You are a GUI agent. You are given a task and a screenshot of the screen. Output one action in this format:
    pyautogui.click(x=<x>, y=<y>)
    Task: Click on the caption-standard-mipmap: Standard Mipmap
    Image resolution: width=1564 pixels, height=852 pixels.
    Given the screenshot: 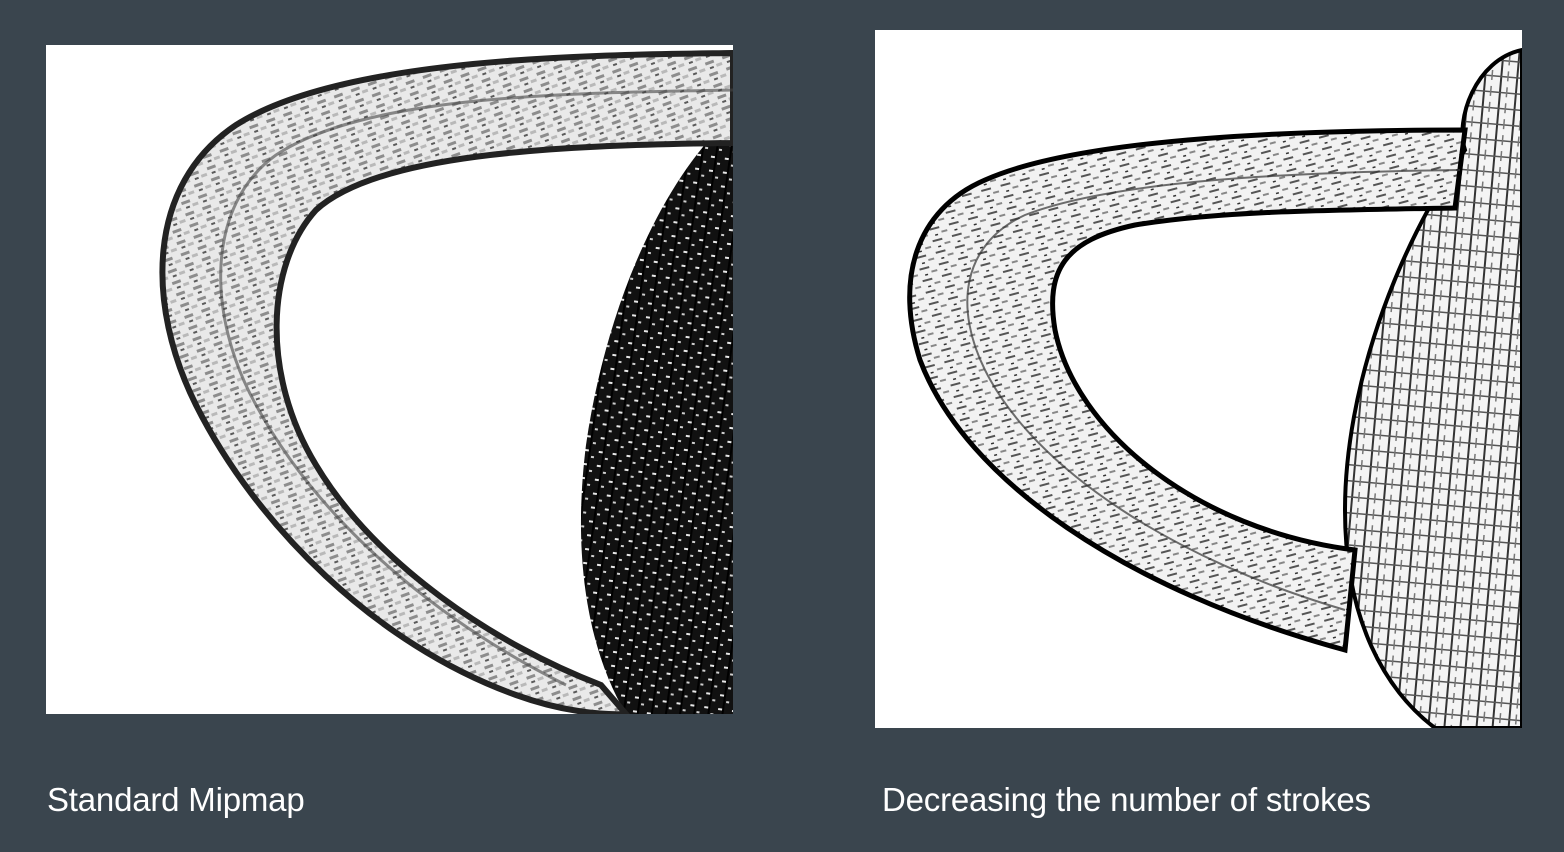 What is the action you would take?
    pyautogui.click(x=176, y=799)
    